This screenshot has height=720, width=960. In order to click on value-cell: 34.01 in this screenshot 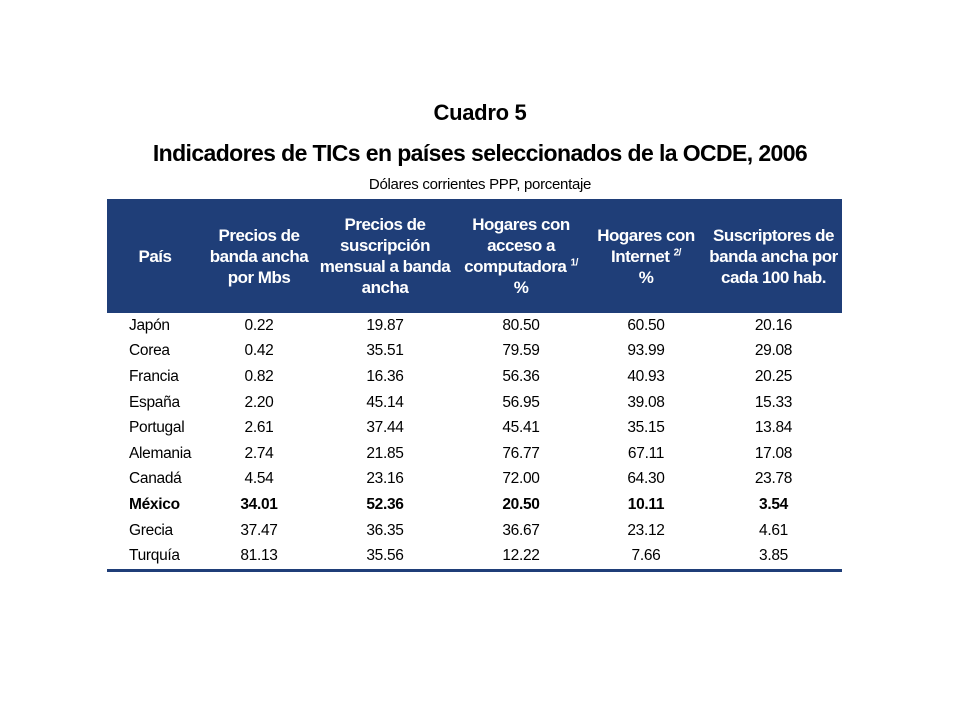, I will do `click(259, 504)`.